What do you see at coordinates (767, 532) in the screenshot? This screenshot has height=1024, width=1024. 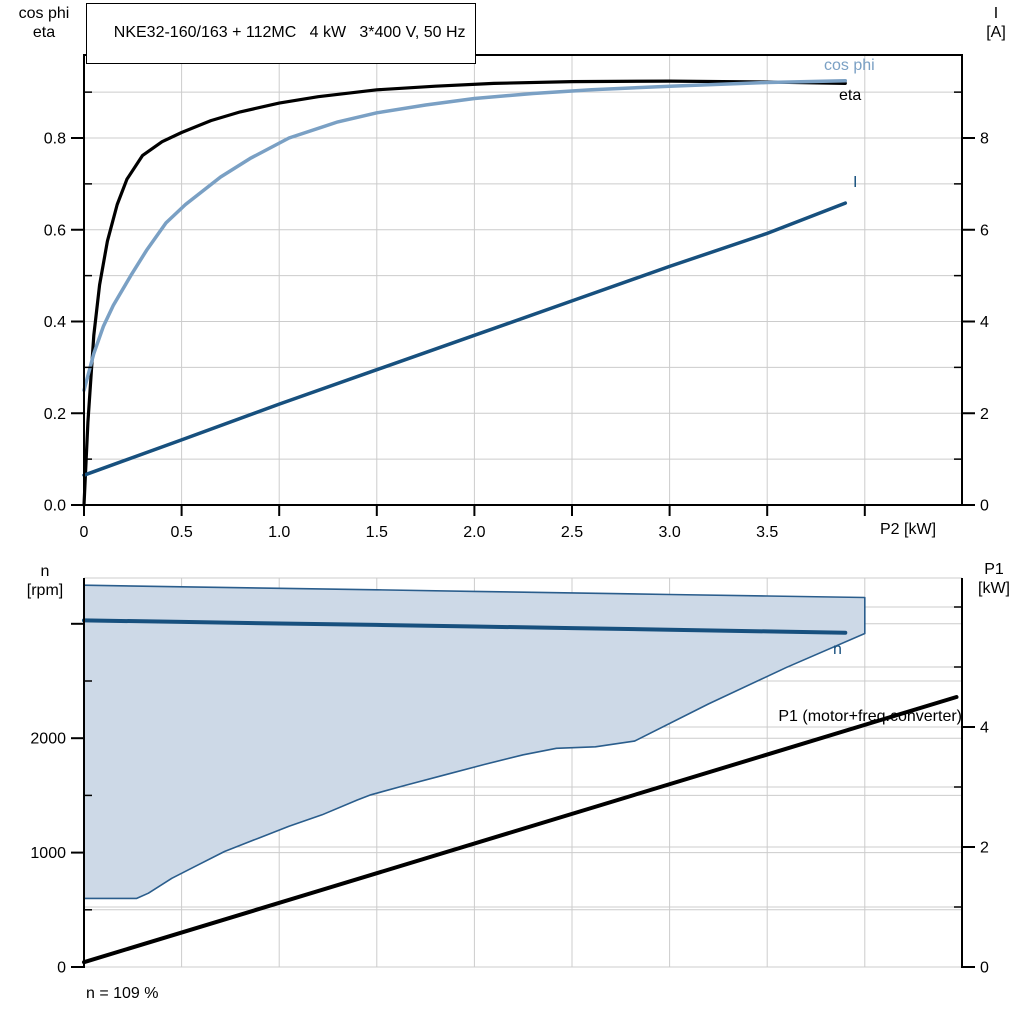 I see `tick-label: 3.5` at bounding box center [767, 532].